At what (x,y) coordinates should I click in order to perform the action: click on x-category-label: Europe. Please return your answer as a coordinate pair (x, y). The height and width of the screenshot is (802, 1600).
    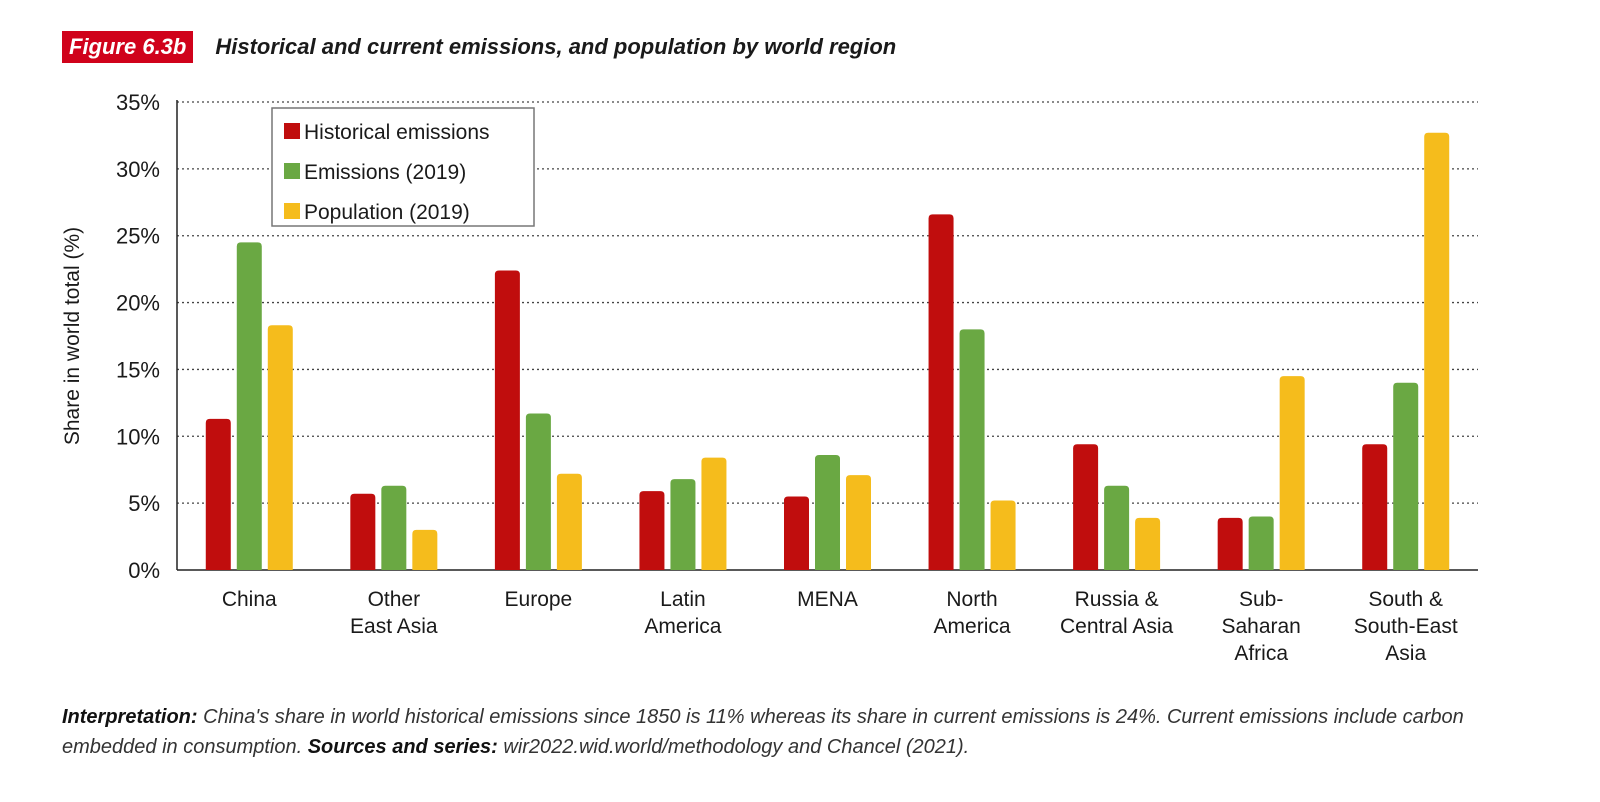
    Looking at the image, I should click on (539, 599).